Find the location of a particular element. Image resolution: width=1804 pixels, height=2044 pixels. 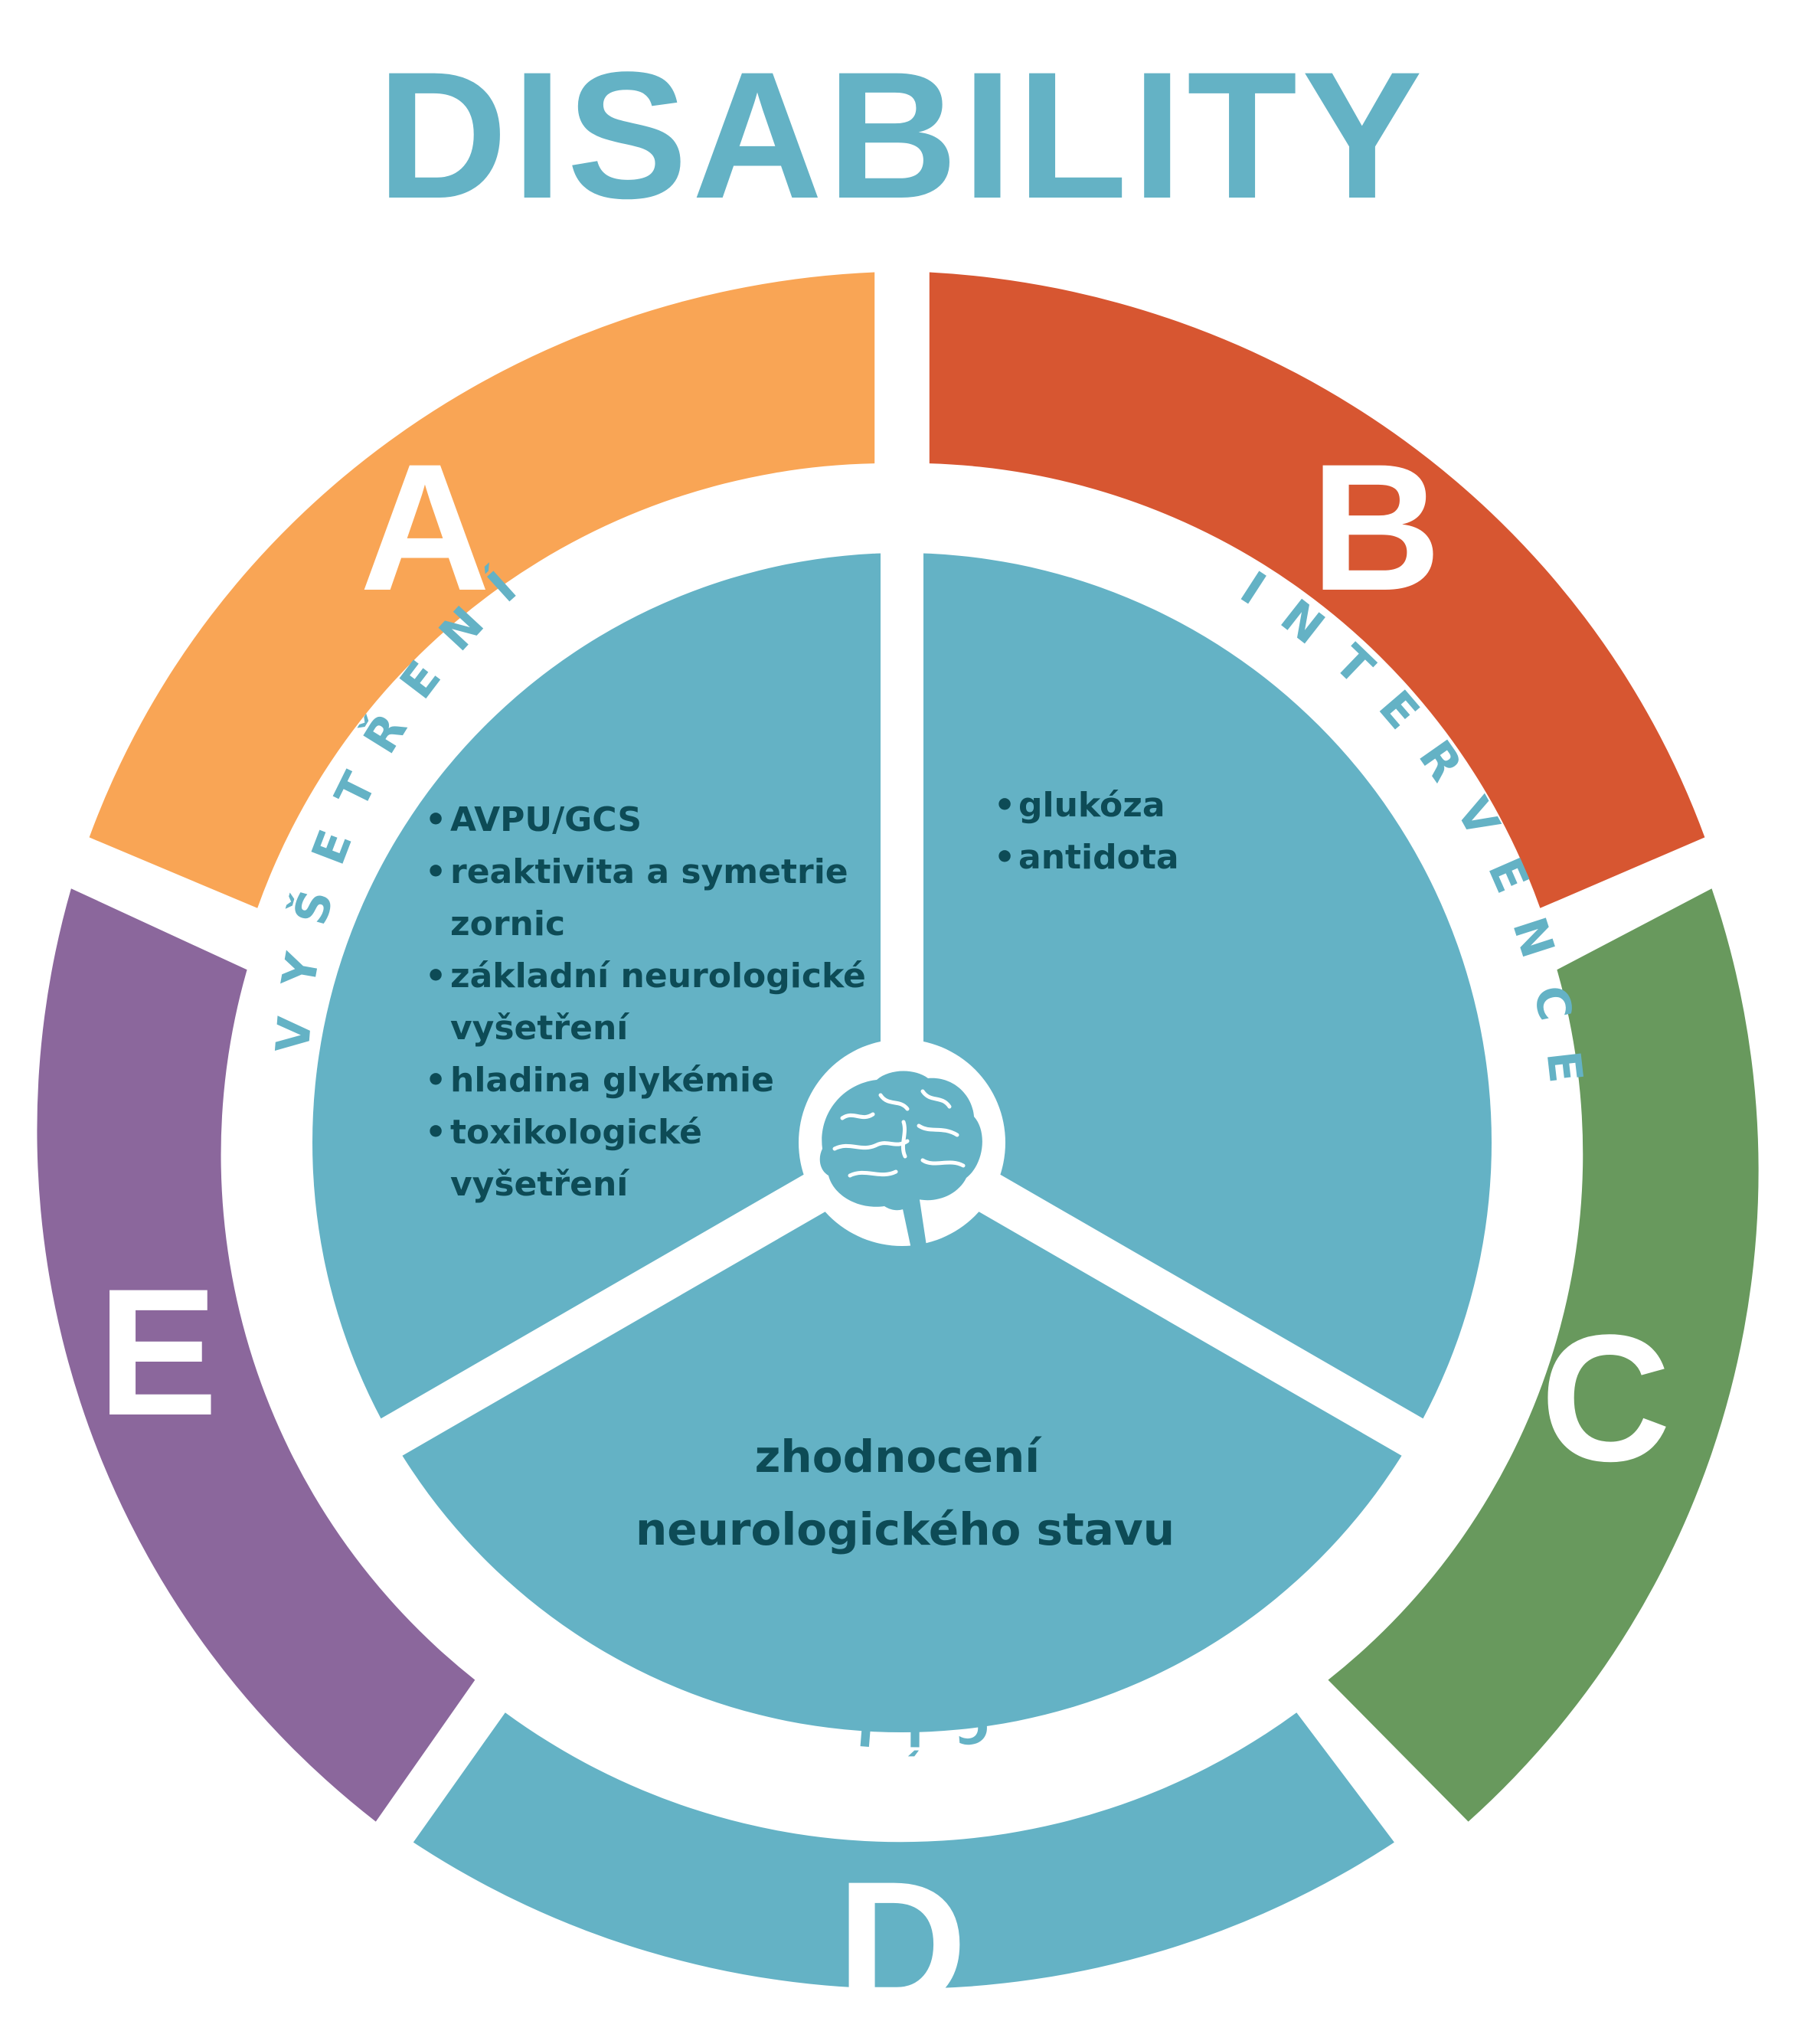

goal-line: zhodnocení is located at coordinates (899, 1457).